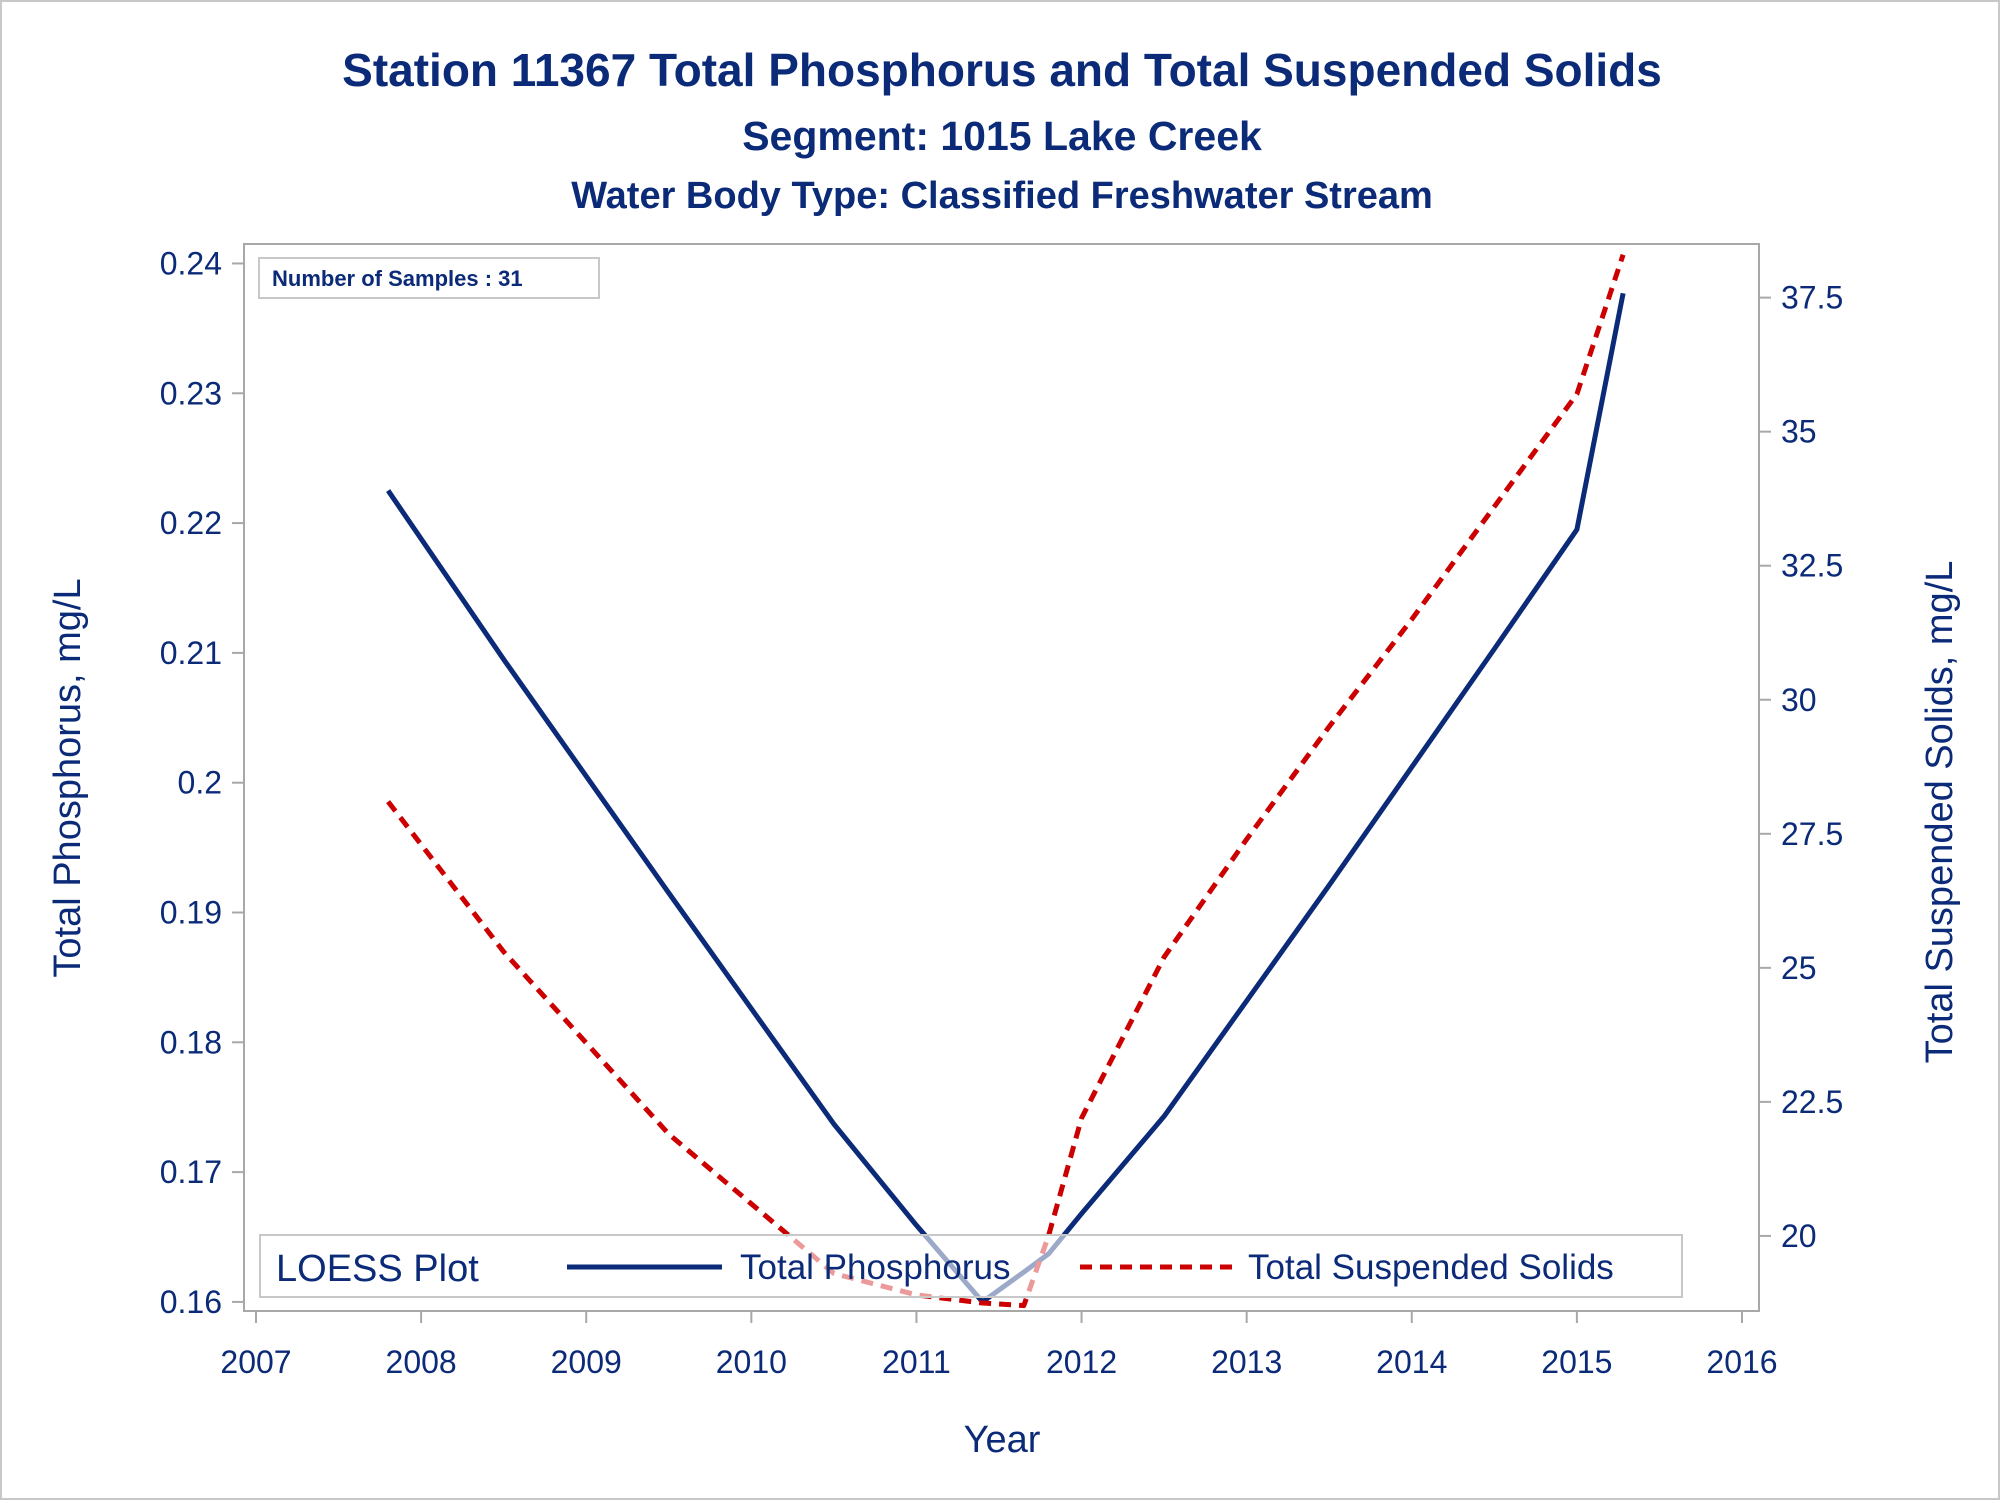 This screenshot has width=2000, height=1502. Describe the element at coordinates (1940, 812) in the screenshot. I see `y-axis-right-label: Total Suspended Solids, mg/L` at that location.